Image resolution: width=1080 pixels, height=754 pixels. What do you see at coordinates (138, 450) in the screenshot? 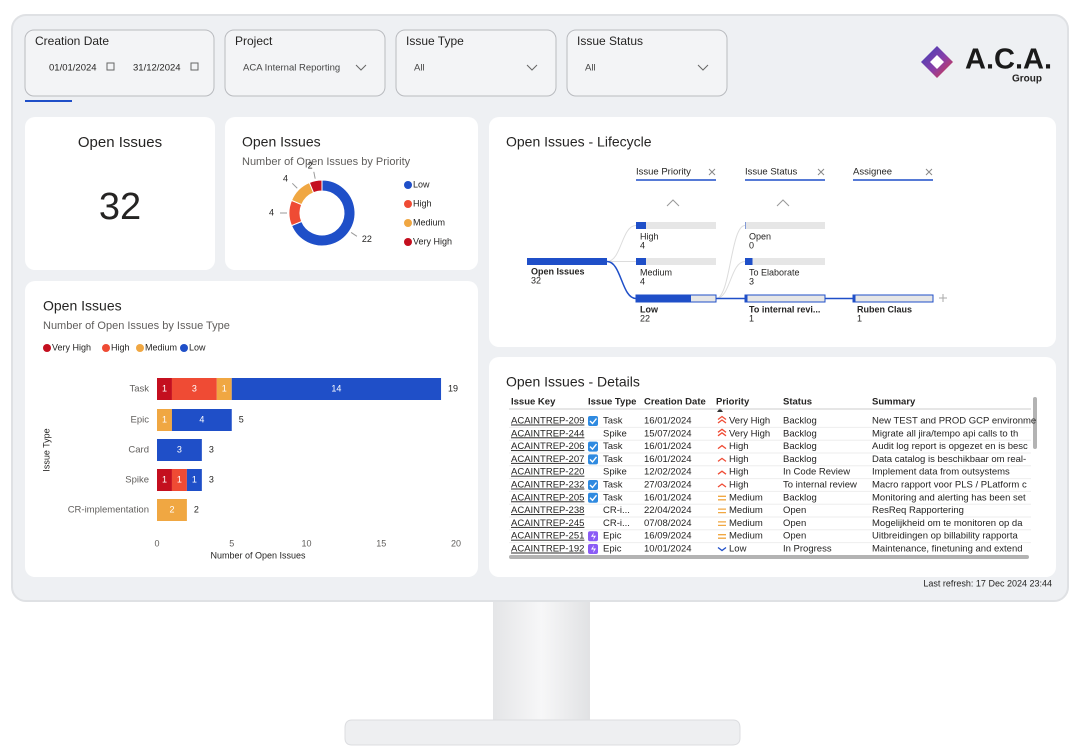
I see `y-tick-label: Card` at bounding box center [138, 450].